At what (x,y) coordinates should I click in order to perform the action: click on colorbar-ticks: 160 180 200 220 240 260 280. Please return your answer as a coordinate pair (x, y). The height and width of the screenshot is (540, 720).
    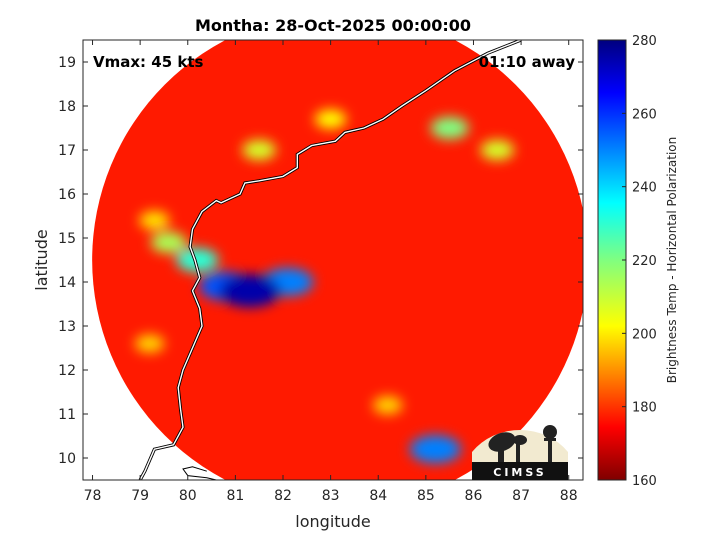
    Looking at the image, I should click on (639, 261).